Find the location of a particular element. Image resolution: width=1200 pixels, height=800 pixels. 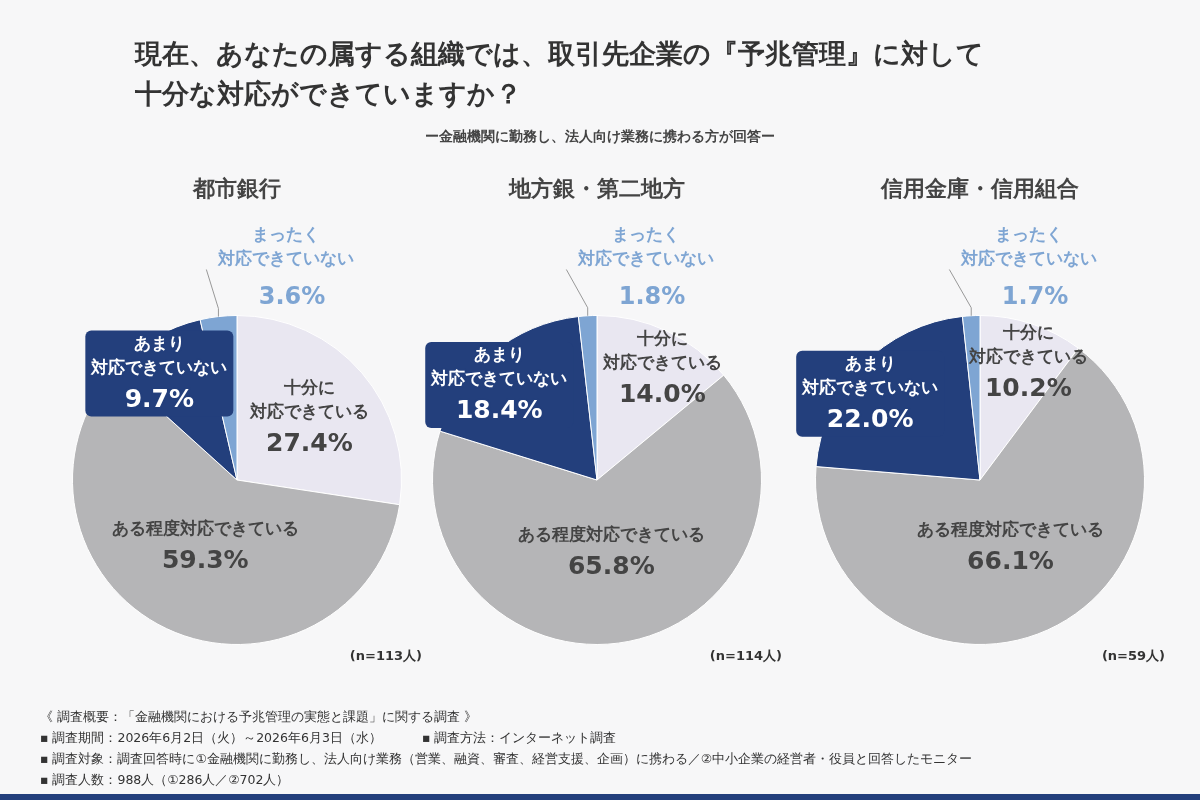

chart-title: 都市銀行 is located at coordinates (236, 189).